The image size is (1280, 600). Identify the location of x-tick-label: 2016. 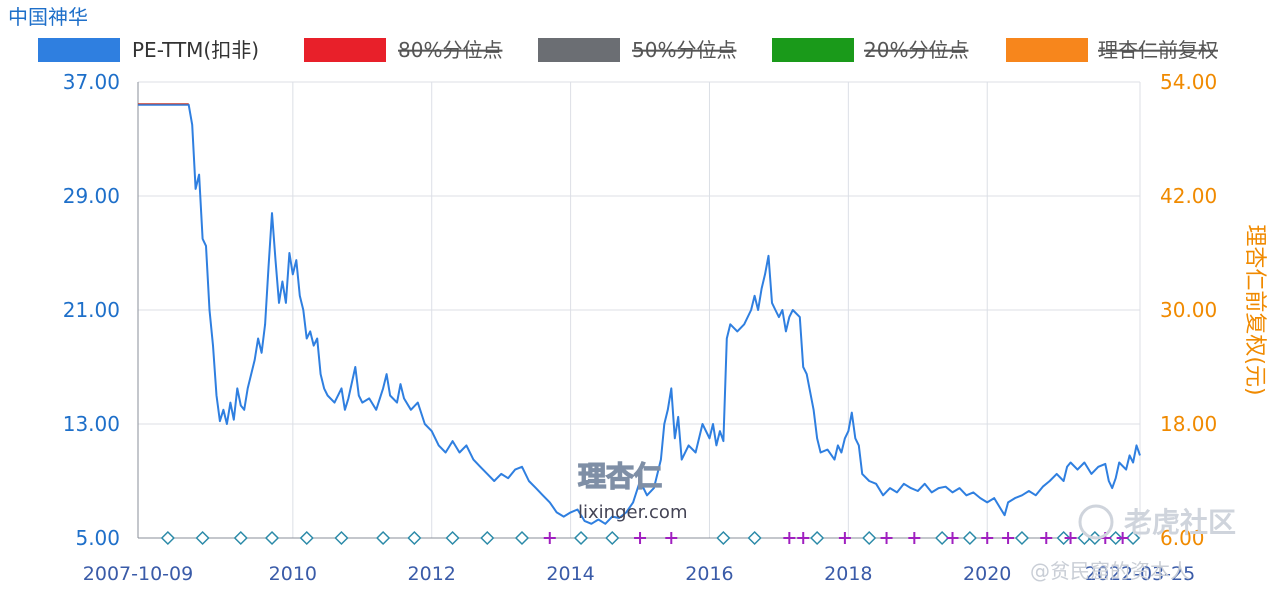
(709, 574).